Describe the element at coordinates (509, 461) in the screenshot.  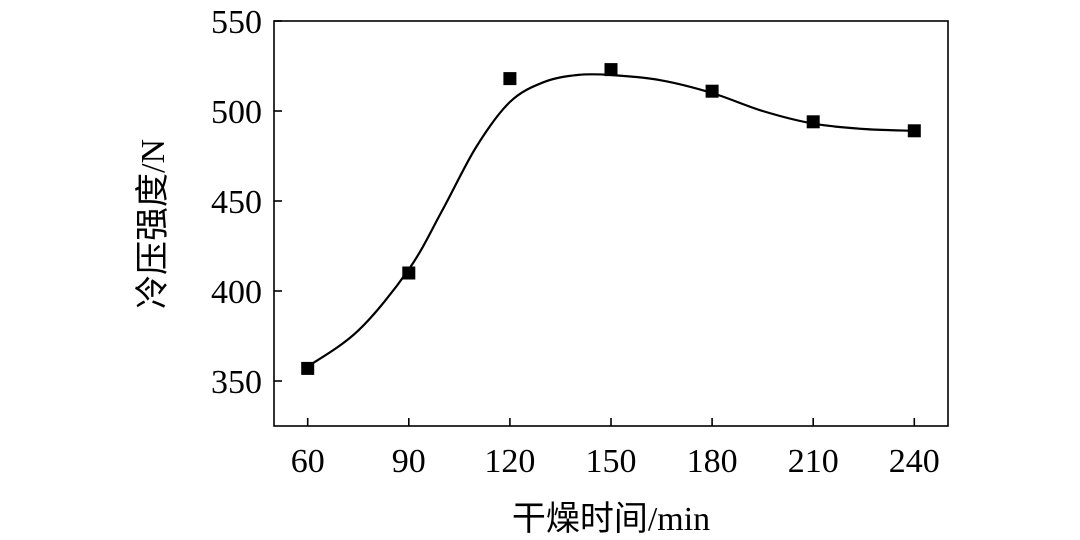
I see `x-tick-label: 120` at that location.